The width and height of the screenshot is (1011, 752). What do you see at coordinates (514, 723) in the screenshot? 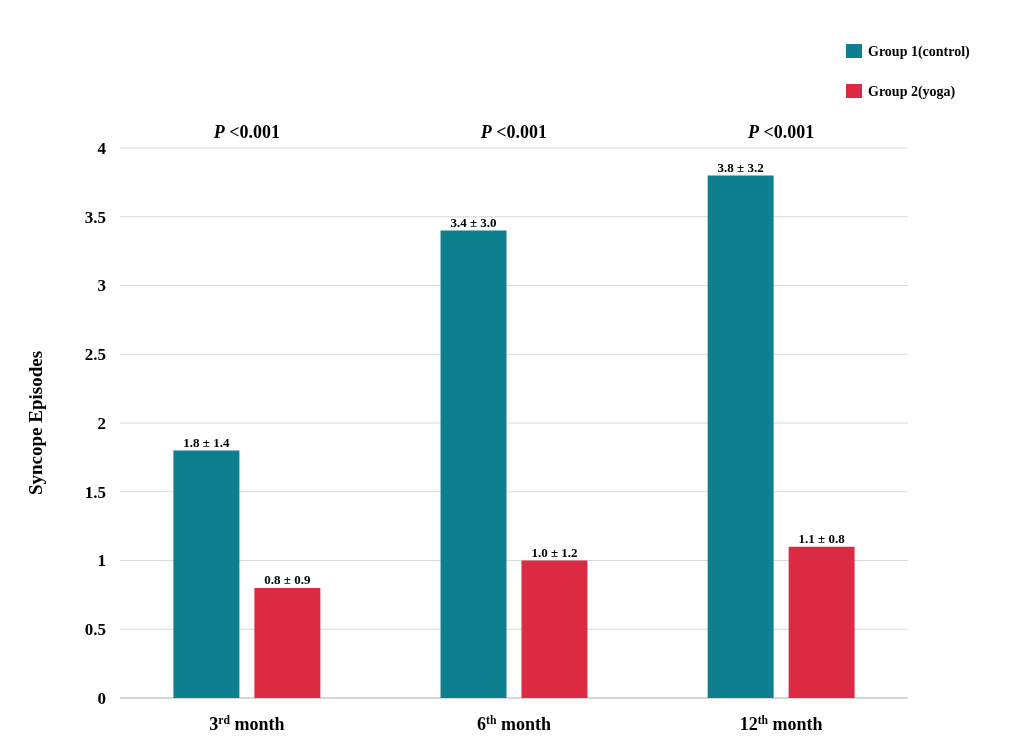
I see `x-tick-label: 6$^{th}$ month` at bounding box center [514, 723].